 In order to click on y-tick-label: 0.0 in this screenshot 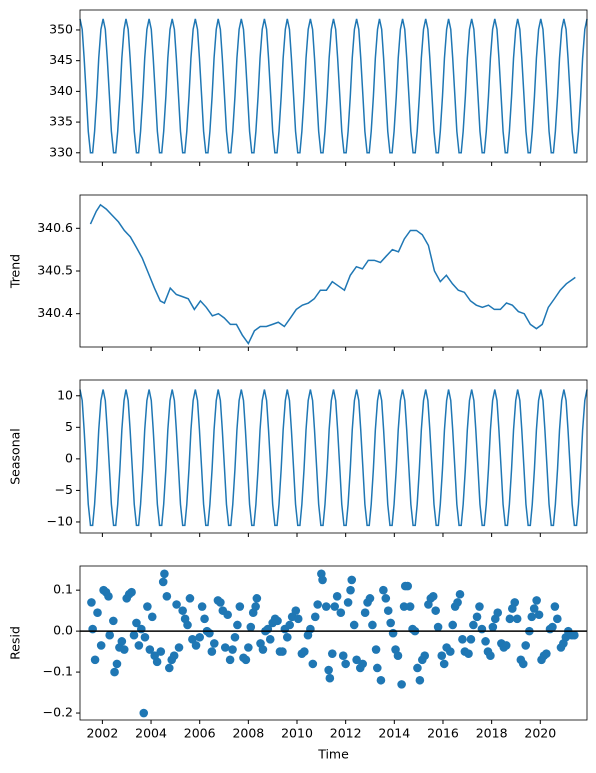, I will do `click(63, 630)`.